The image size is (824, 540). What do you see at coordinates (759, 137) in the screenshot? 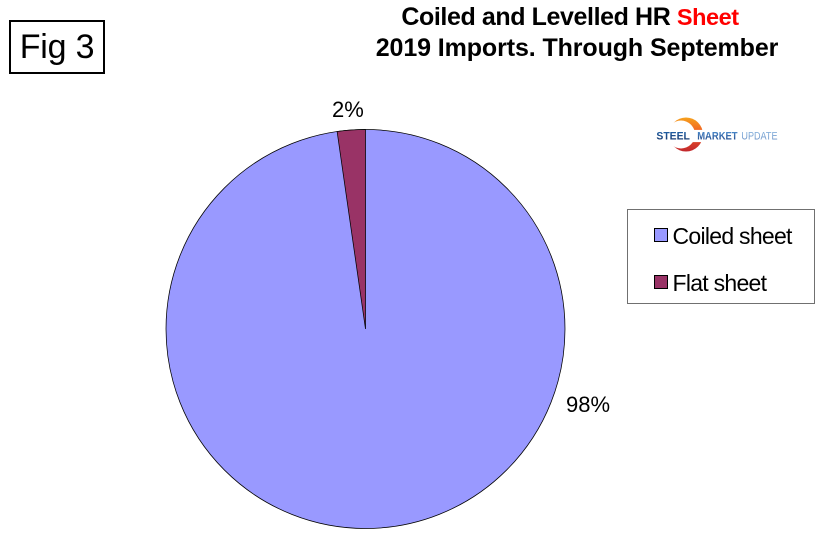
I see `svg-text: UPDATE` at bounding box center [759, 137].